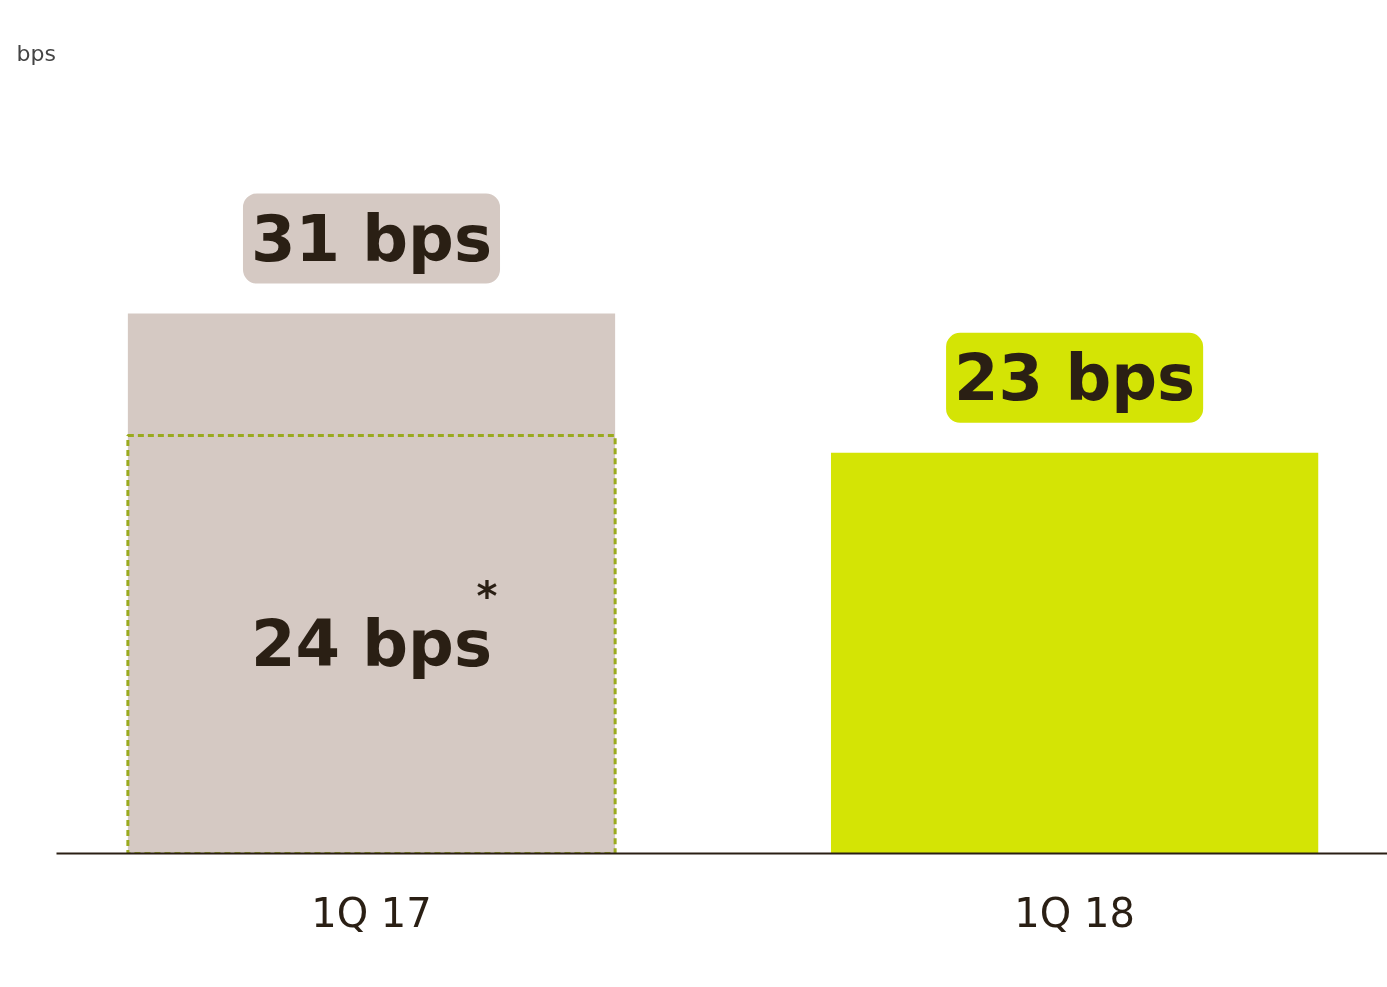 This screenshot has height=987, width=1387. I want to click on data-label: 23 bps, so click(1075, 377).